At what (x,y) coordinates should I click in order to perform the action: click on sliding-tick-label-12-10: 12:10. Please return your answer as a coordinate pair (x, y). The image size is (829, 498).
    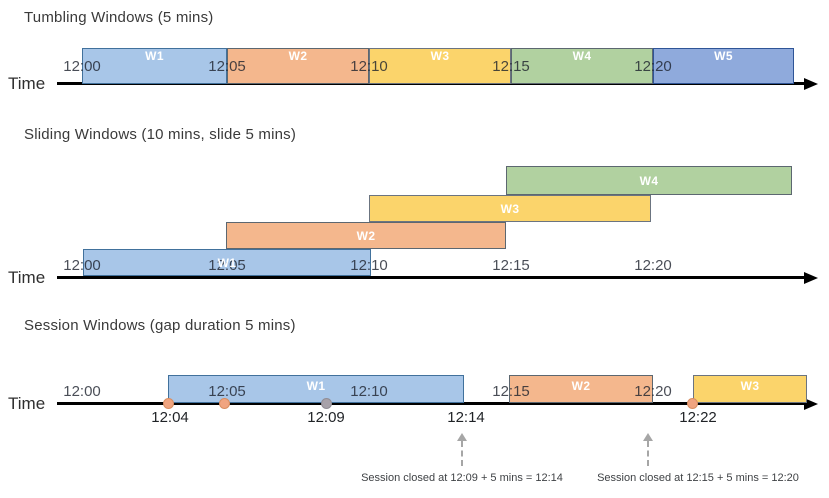
    Looking at the image, I should click on (369, 265).